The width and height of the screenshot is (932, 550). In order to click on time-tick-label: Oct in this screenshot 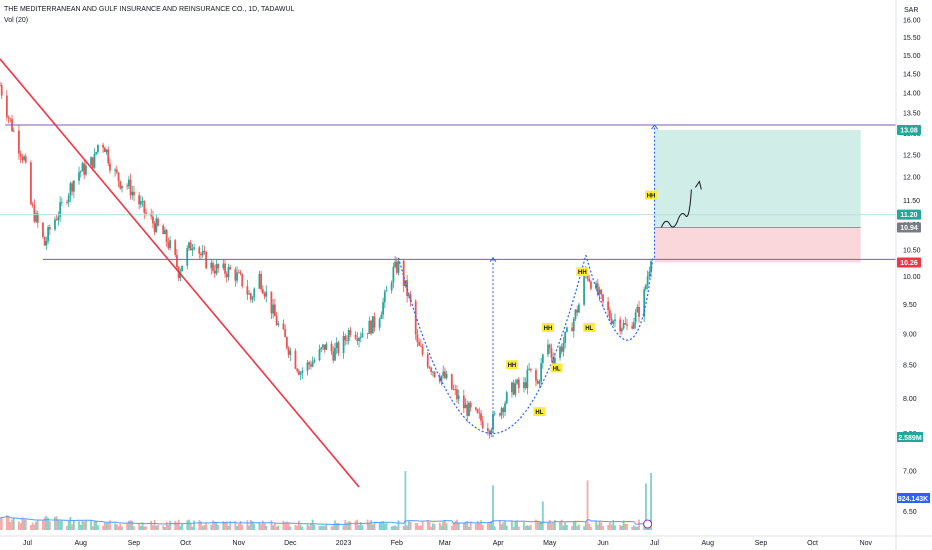, I will do `click(812, 543)`.